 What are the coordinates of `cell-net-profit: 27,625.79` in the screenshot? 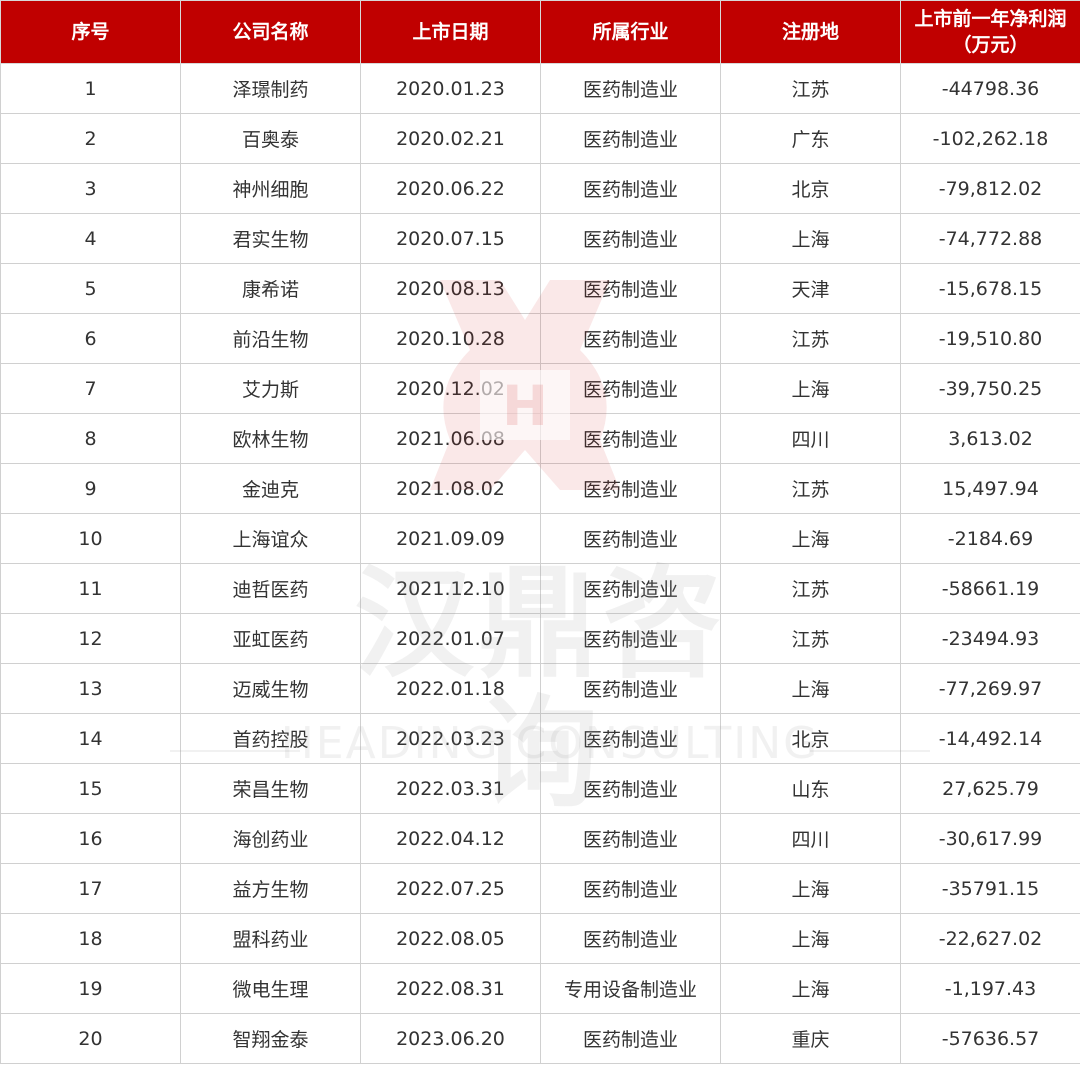 It's located at (990, 788).